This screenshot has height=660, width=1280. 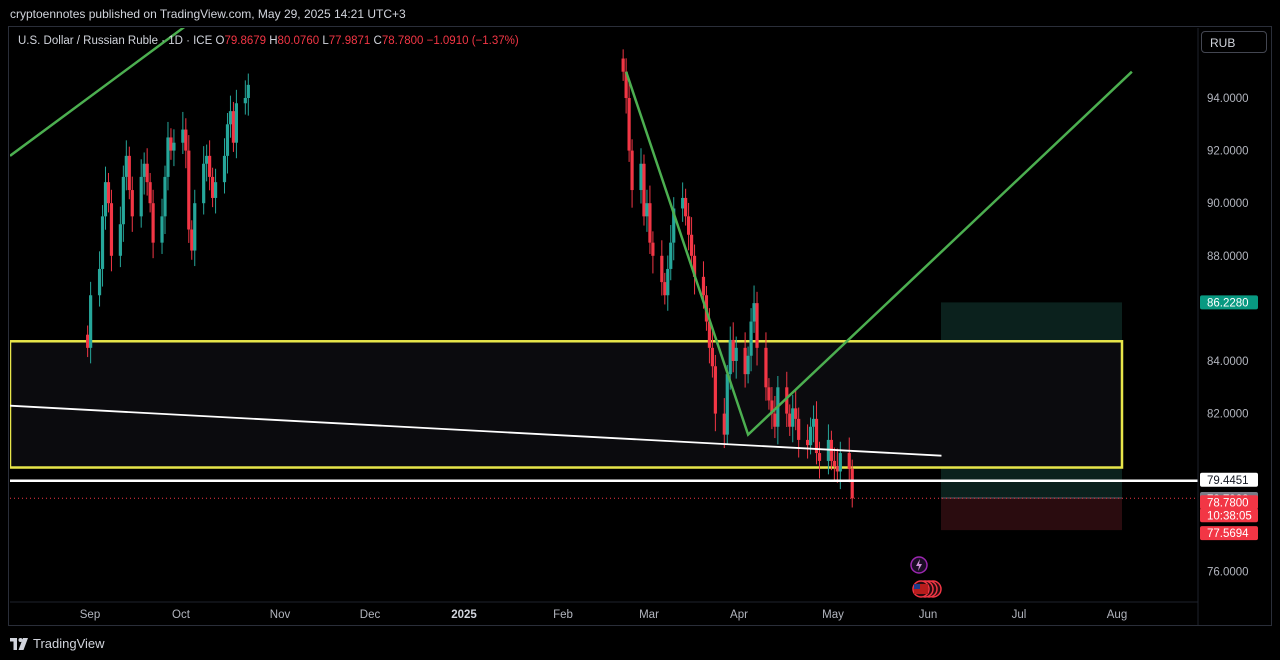 What do you see at coordinates (1228, 204) in the screenshot?
I see `y-tick-label: 90.0000` at bounding box center [1228, 204].